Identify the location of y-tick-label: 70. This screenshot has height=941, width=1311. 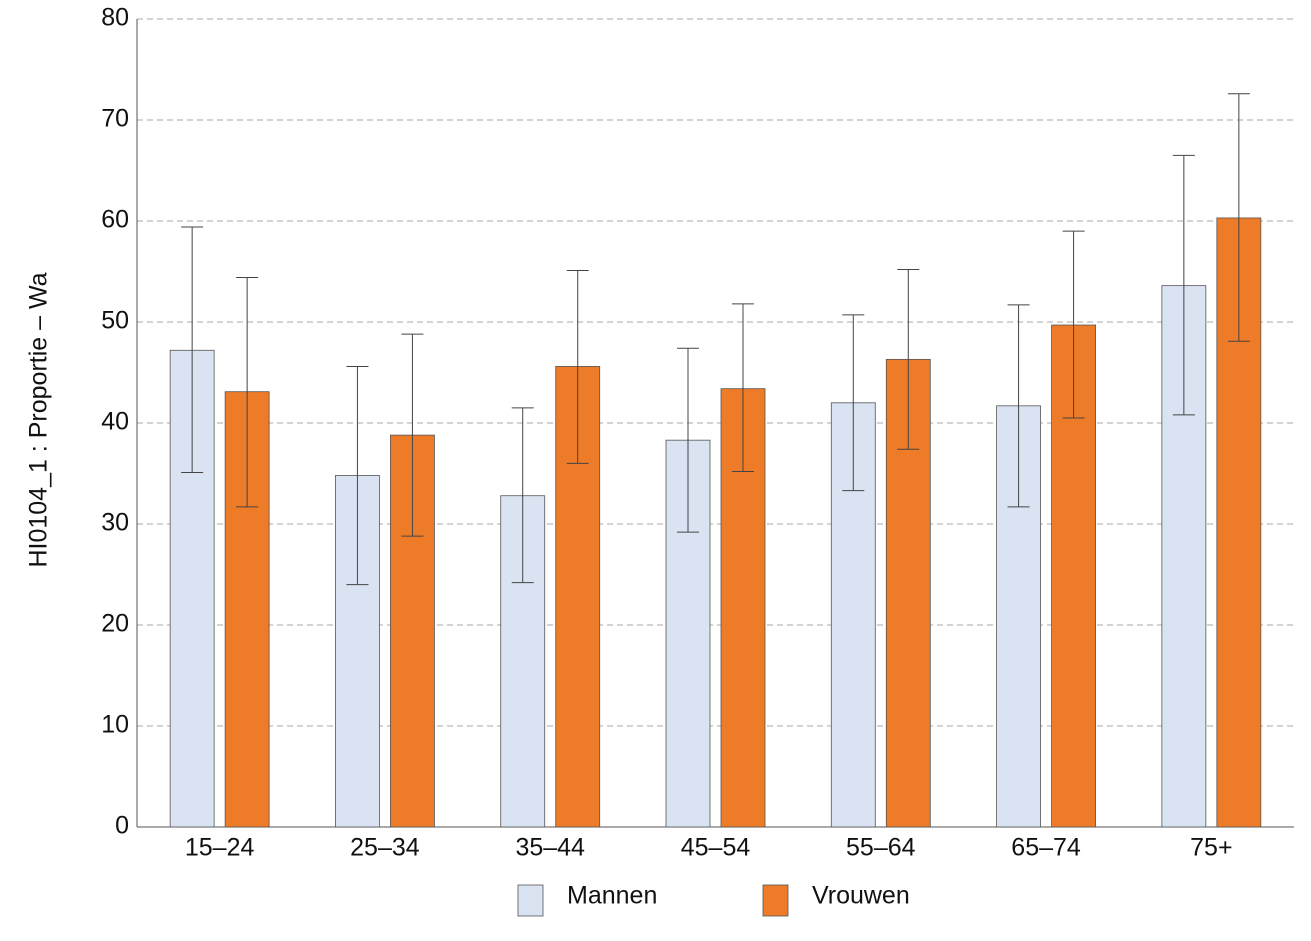
(115, 119).